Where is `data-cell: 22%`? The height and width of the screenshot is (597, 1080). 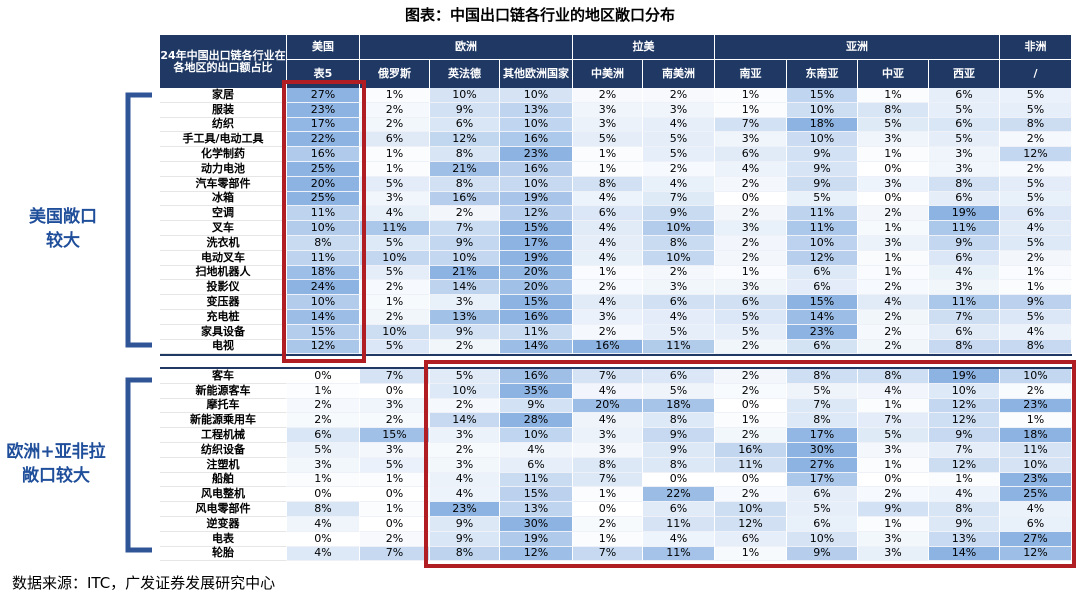
data-cell: 22% is located at coordinates (323, 140).